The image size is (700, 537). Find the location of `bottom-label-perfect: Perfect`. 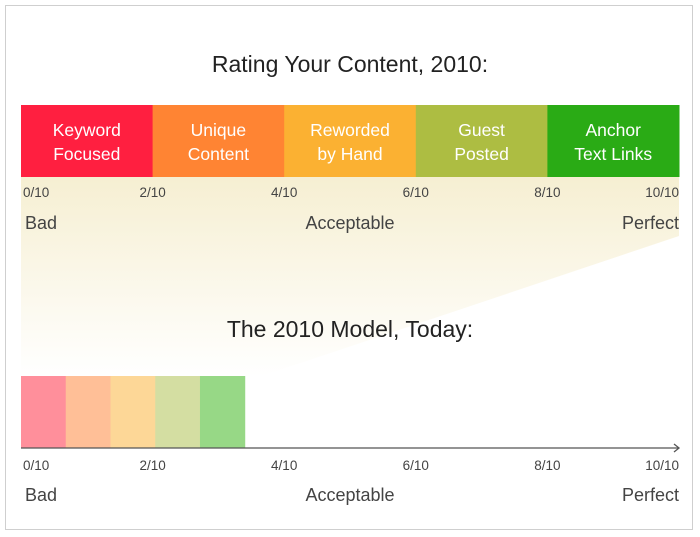

bottom-label-perfect: Perfect is located at coordinates (650, 495).